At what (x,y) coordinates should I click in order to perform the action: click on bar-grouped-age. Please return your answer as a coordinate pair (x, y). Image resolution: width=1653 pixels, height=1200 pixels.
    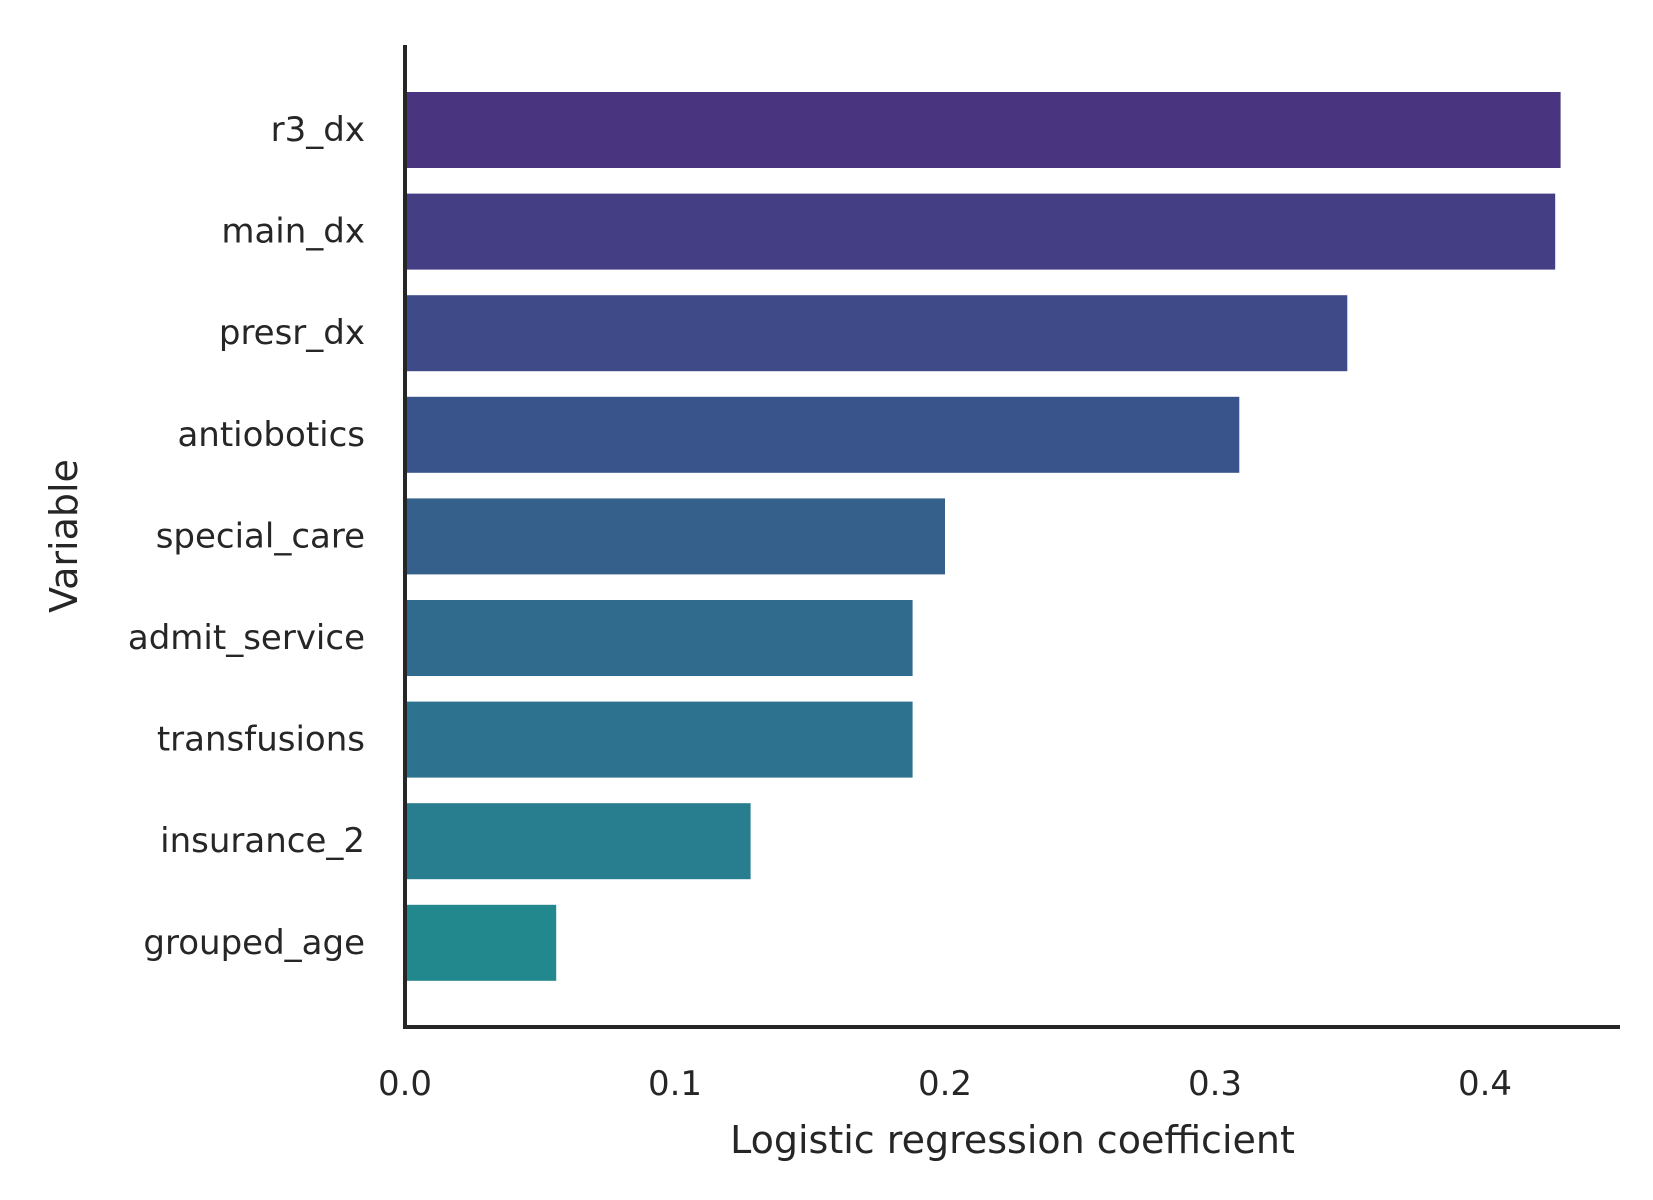
    Looking at the image, I should click on (481, 942).